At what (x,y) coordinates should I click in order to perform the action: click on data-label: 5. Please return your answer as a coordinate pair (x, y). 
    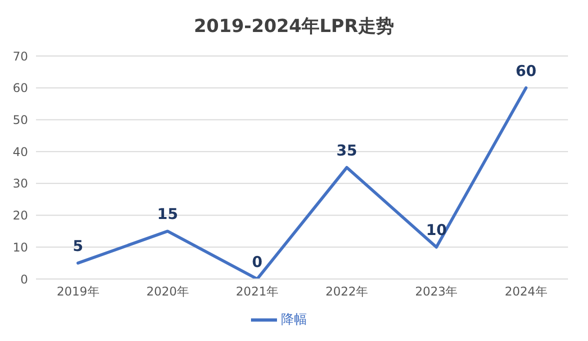
    Looking at the image, I should click on (78, 246).